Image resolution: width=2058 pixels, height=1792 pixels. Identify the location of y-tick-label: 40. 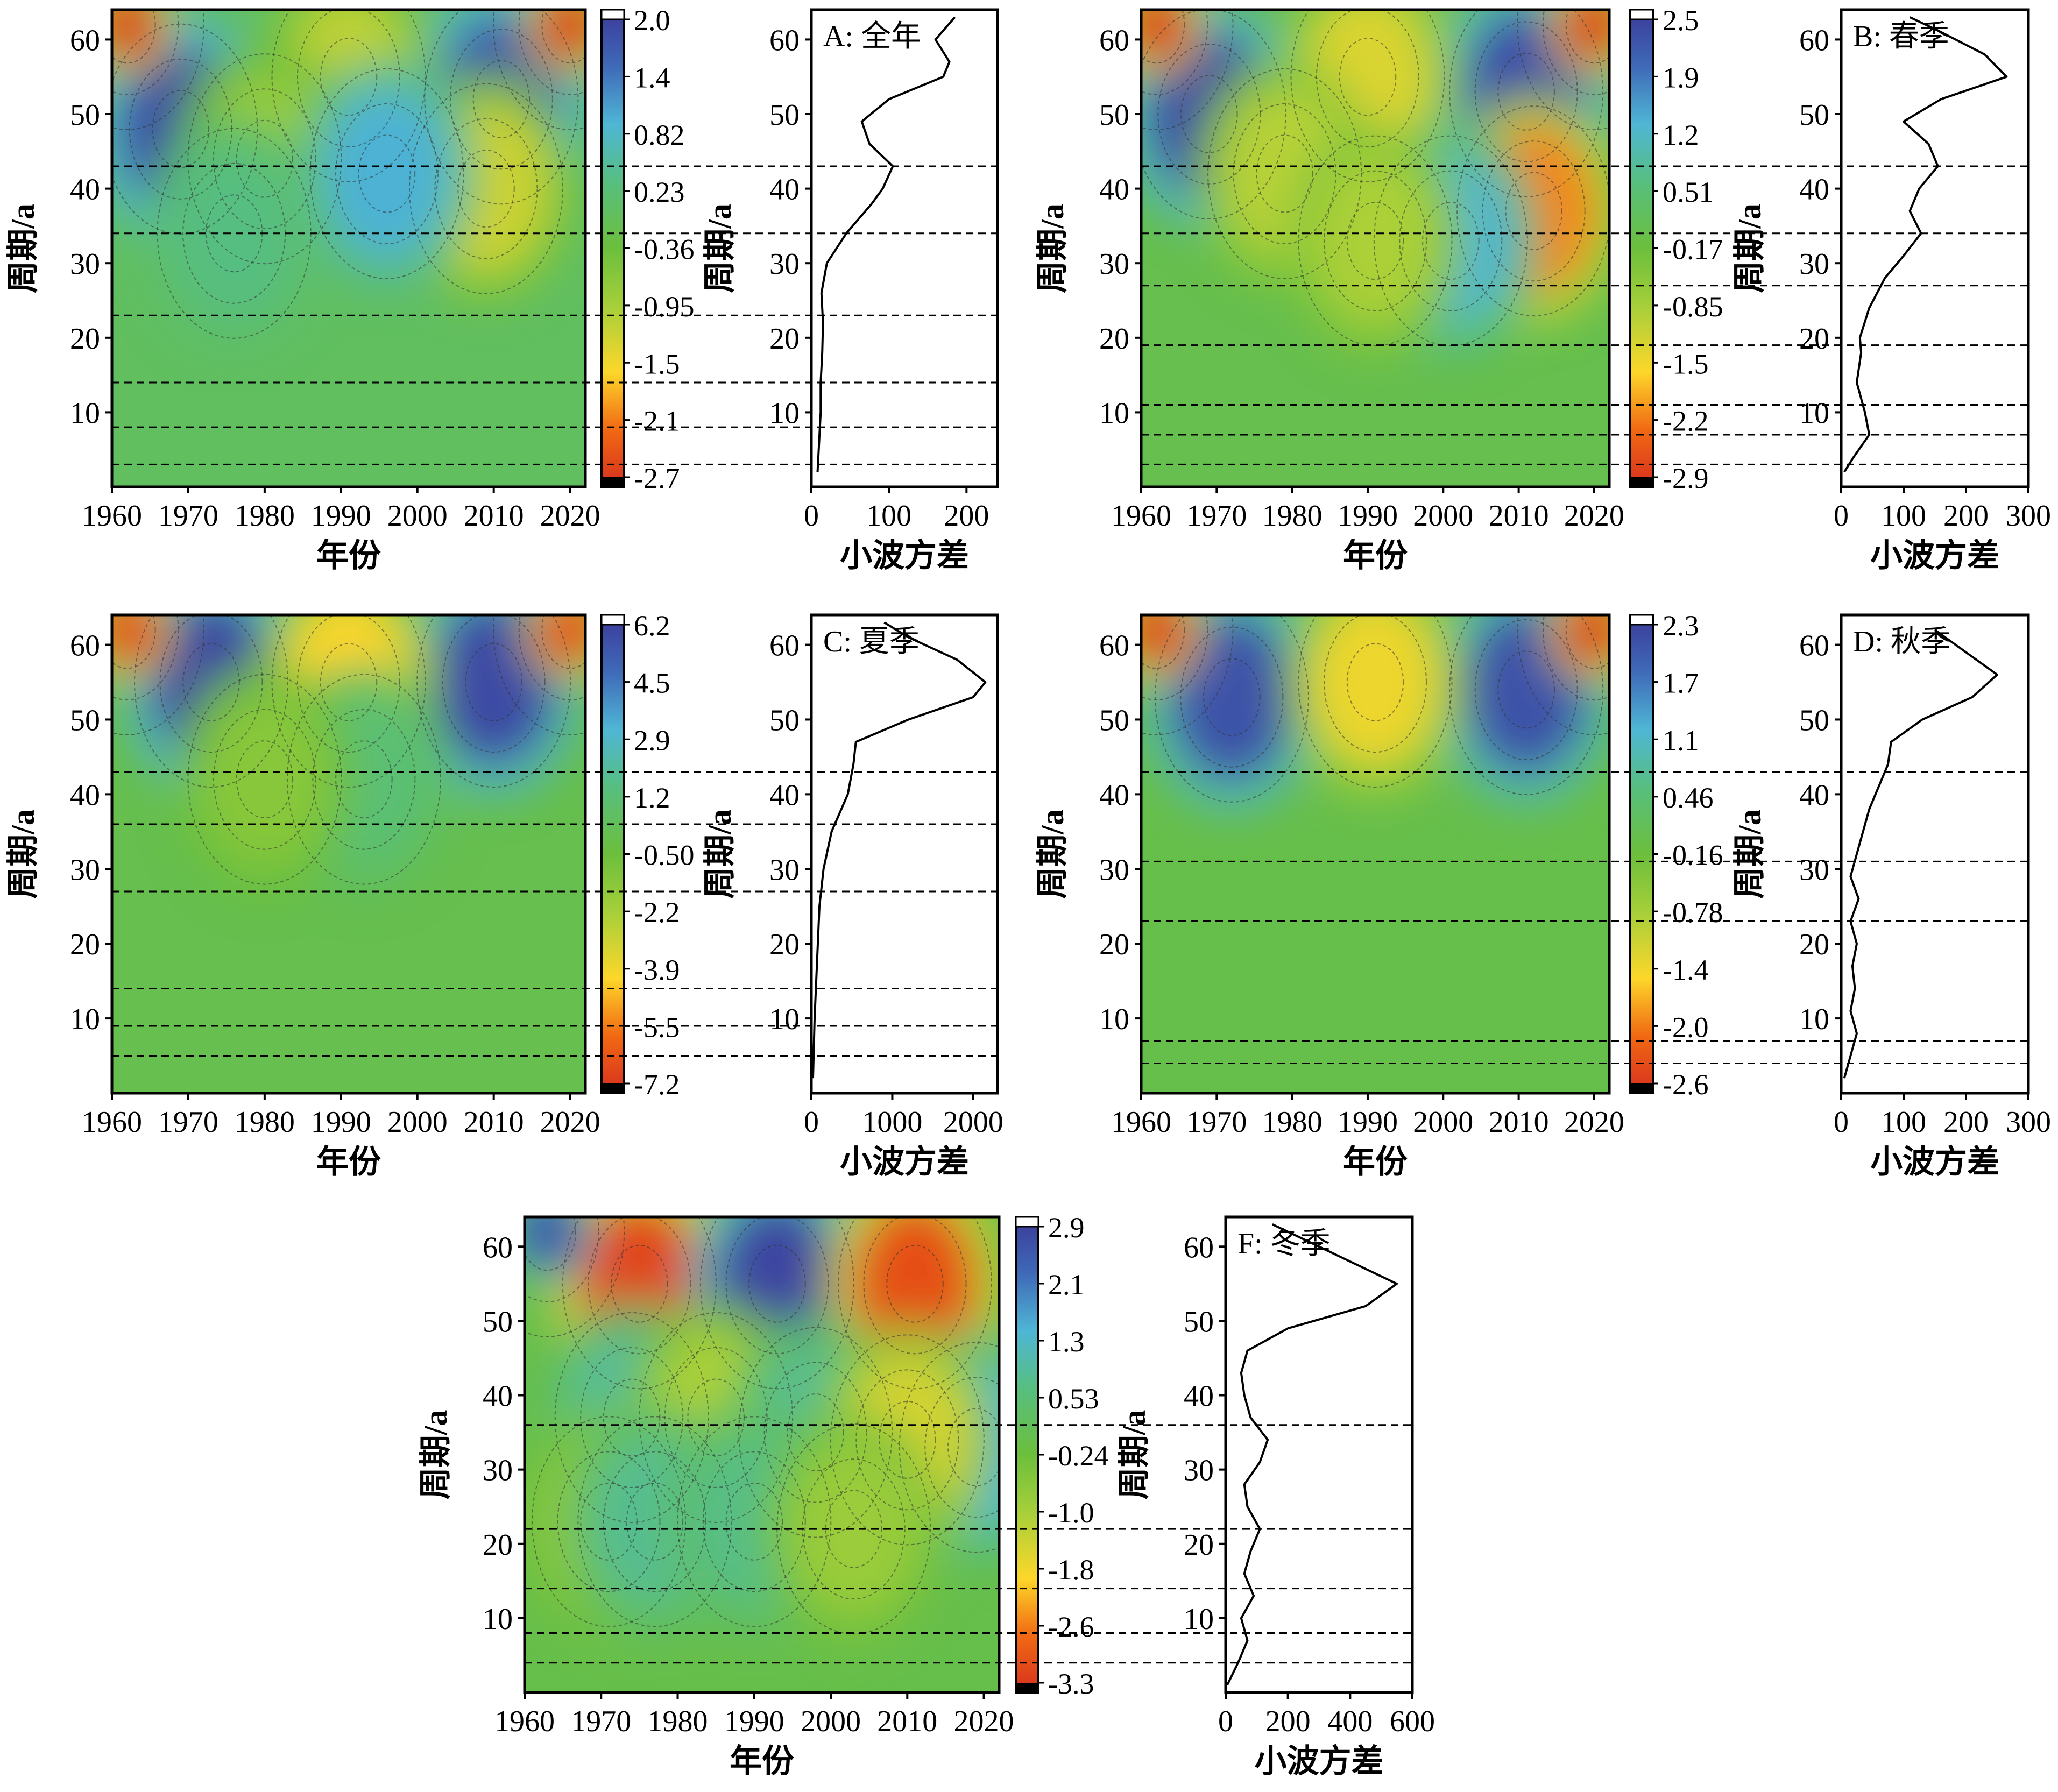
(1114, 795).